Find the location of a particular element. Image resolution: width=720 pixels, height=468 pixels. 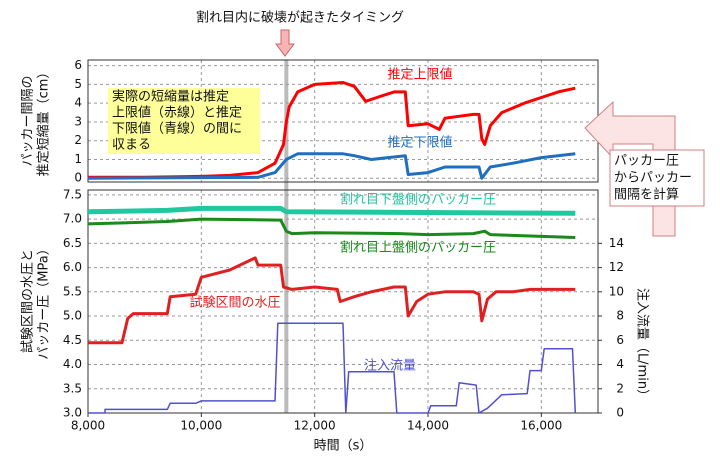

y-tick-label: 7.5 is located at coordinates (72, 194).